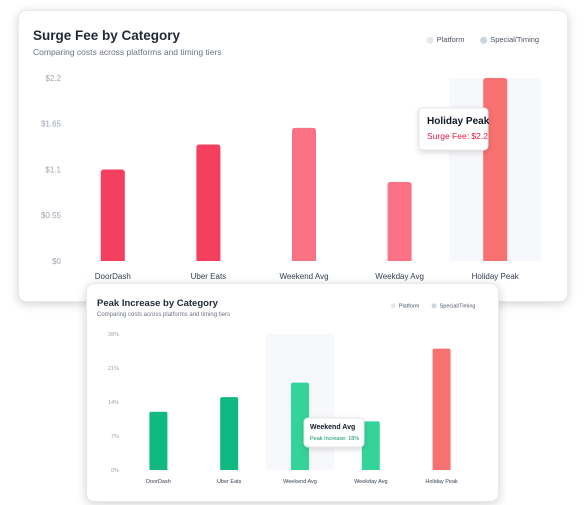 This screenshot has height=505, width=585. I want to click on tooltip-title: Holiday Peak, so click(458, 121).